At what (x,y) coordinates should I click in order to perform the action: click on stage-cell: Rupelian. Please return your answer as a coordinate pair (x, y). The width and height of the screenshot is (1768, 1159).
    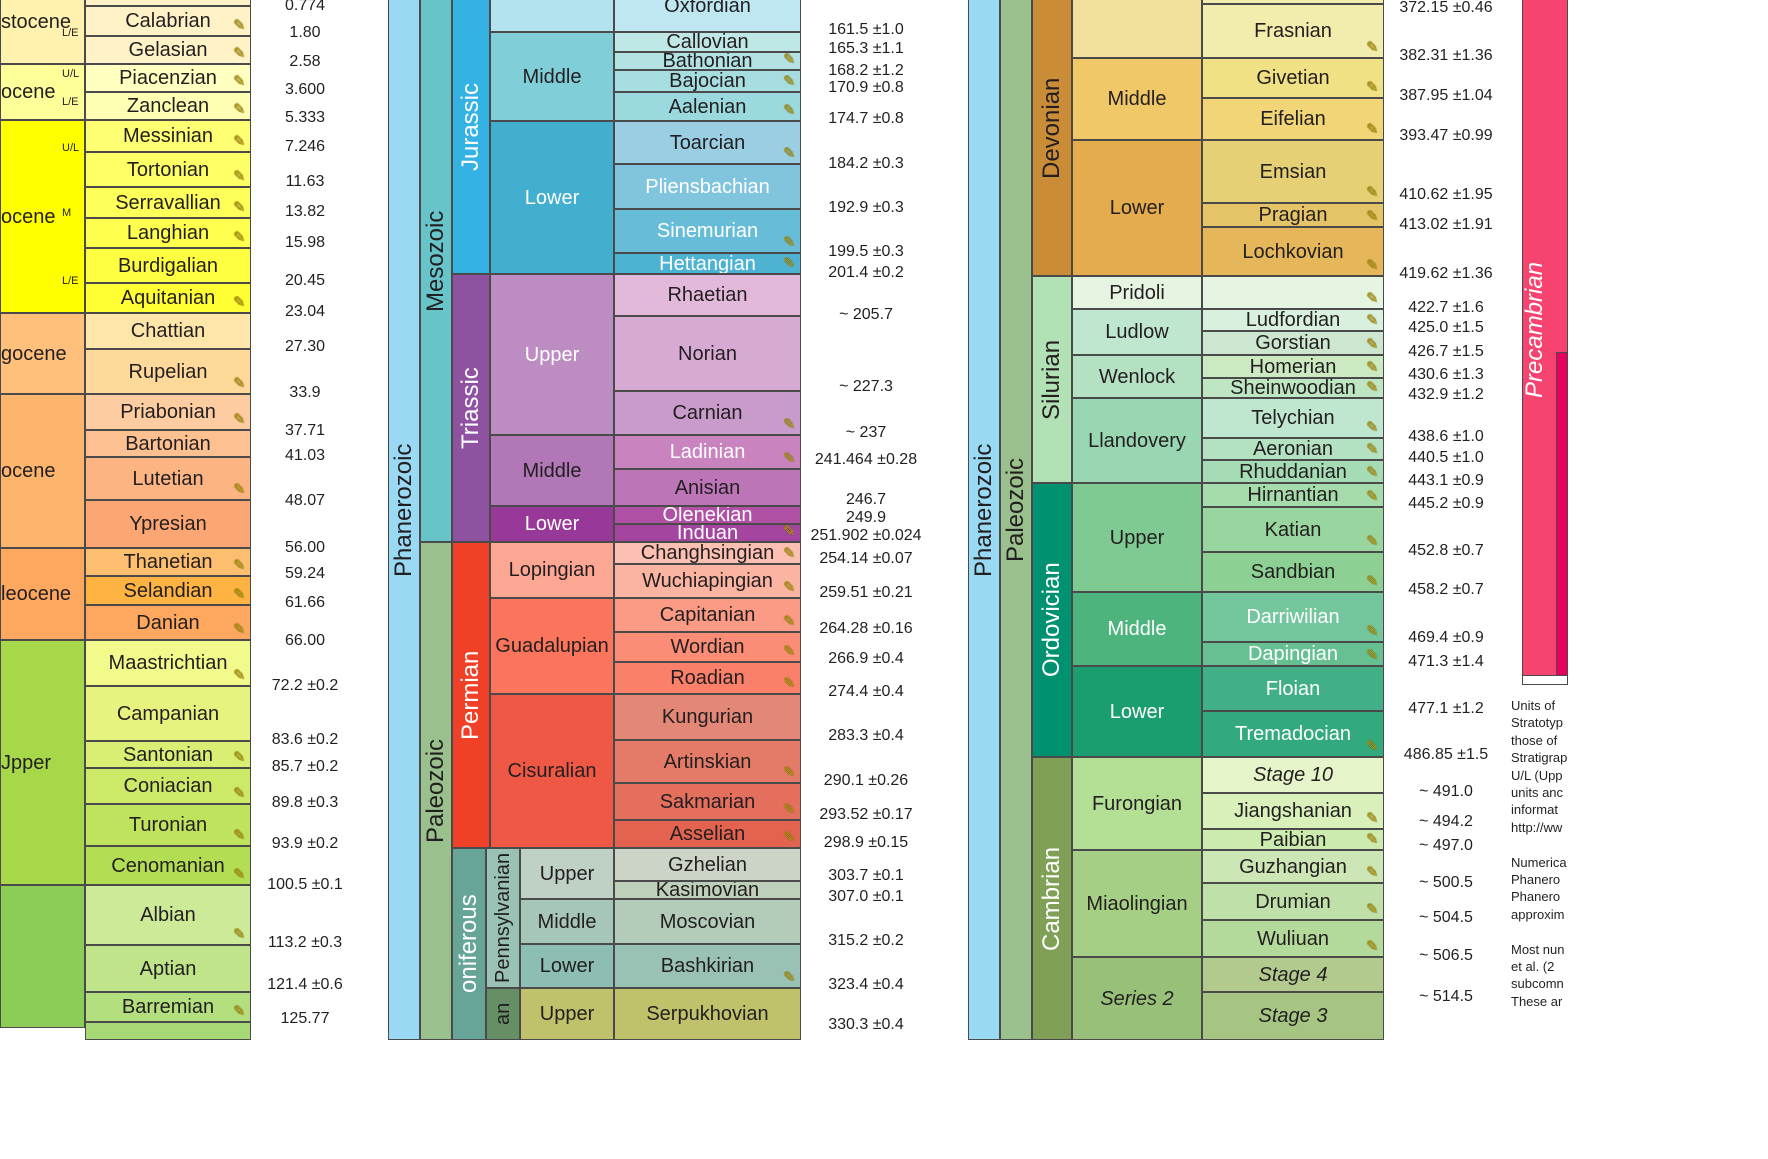
    Looking at the image, I should click on (168, 371).